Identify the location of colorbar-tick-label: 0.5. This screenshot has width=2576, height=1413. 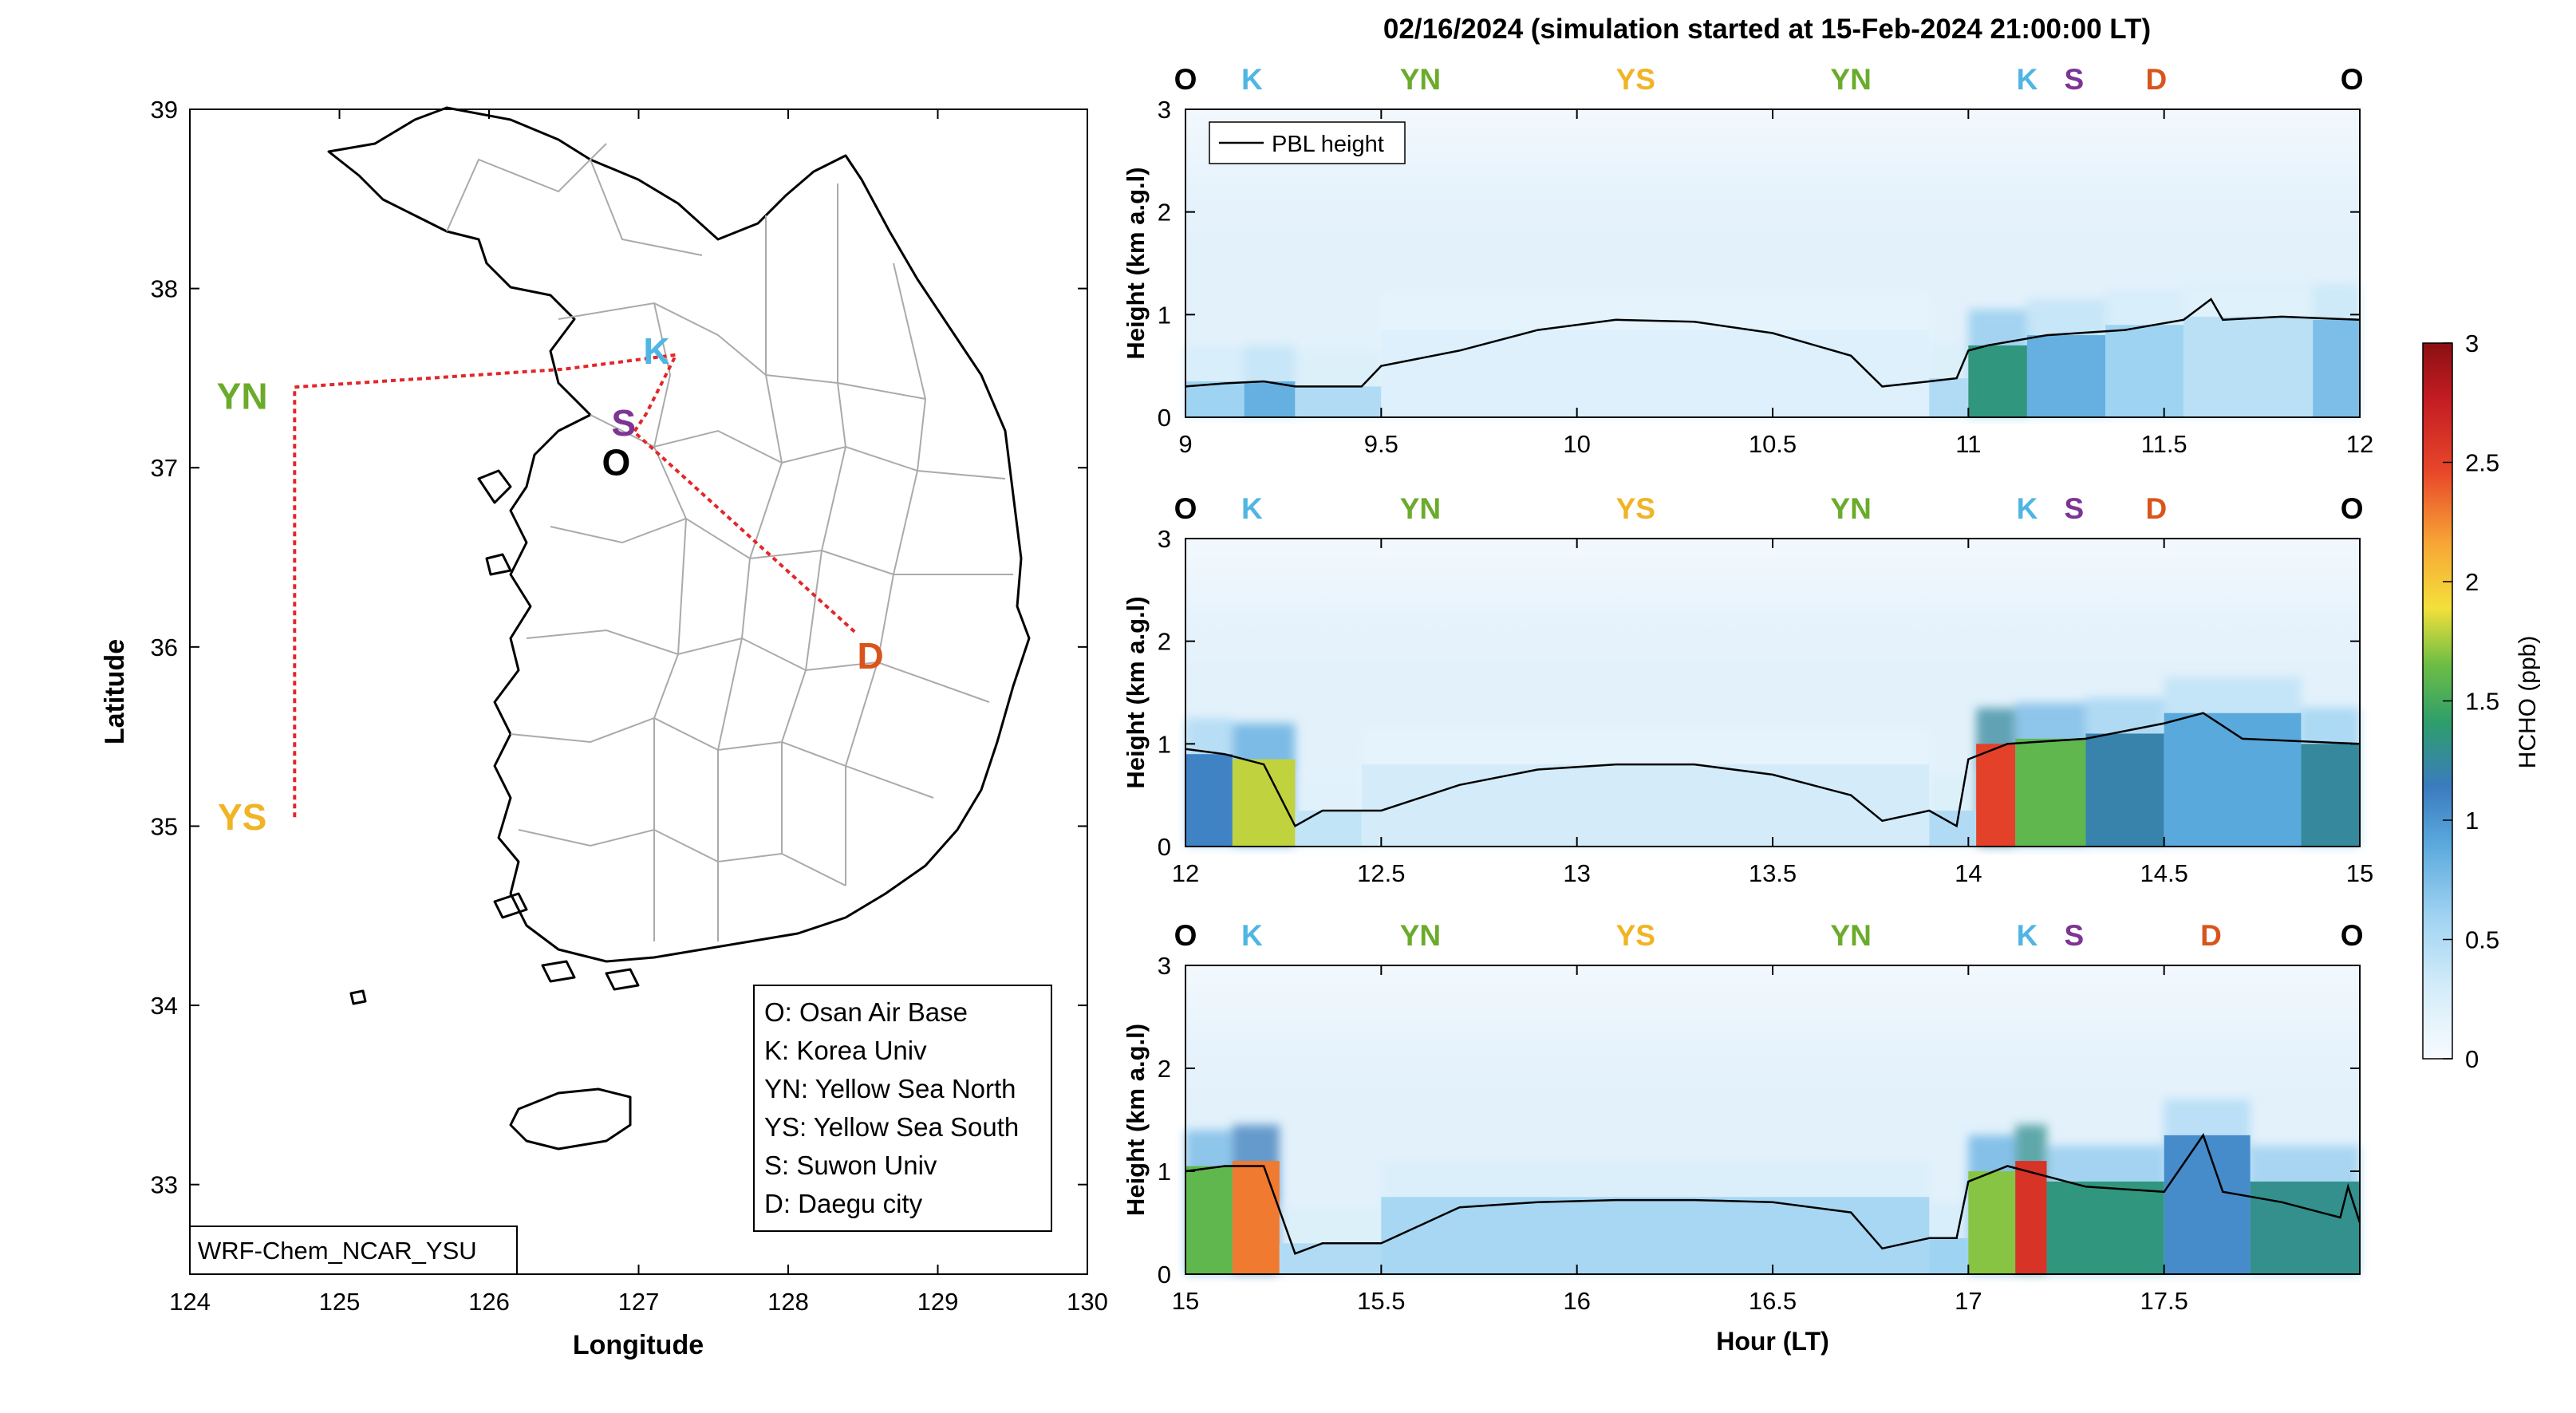
(2482, 940).